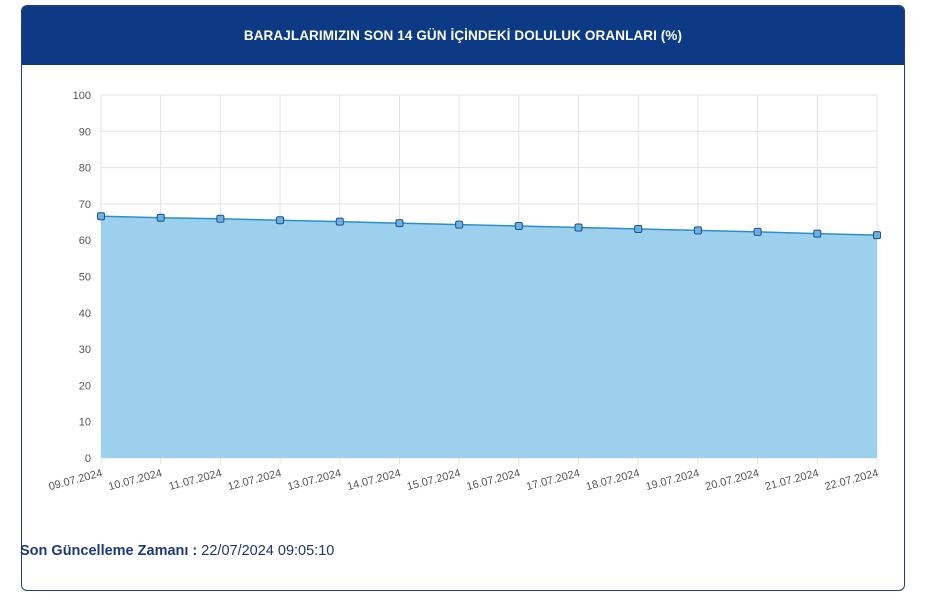 The width and height of the screenshot is (931, 605). Describe the element at coordinates (85, 314) in the screenshot. I see `y-tick-label: 40` at that location.